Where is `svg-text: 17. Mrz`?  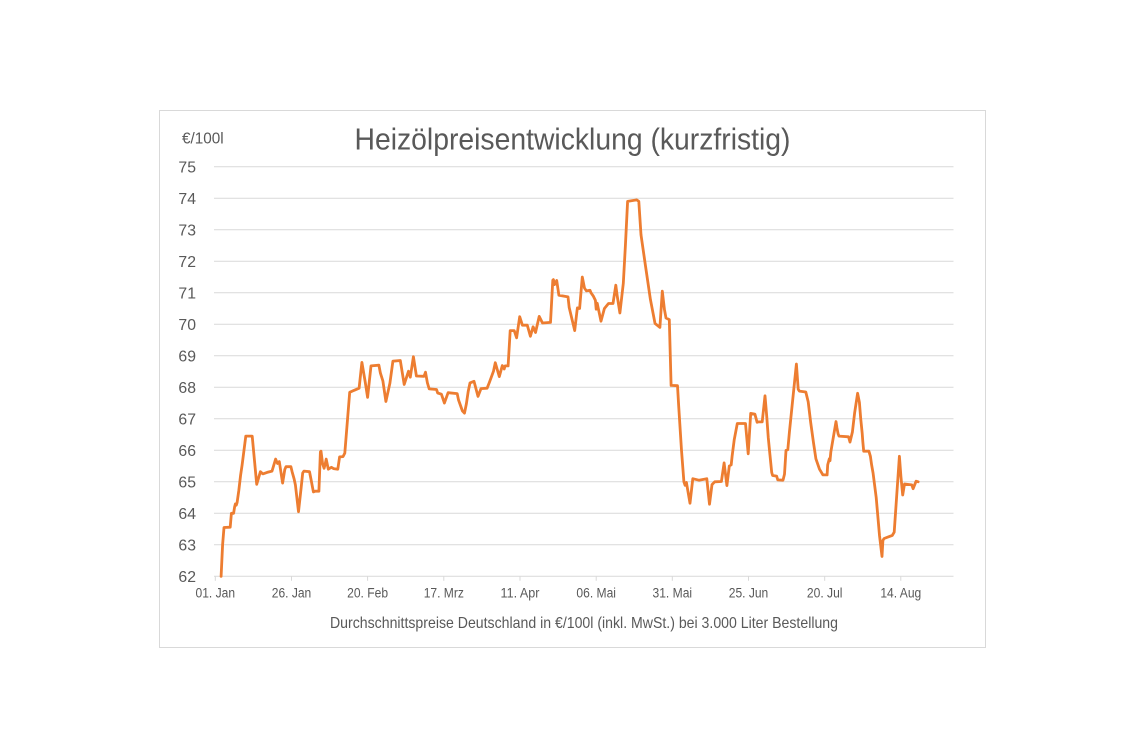 svg-text: 17. Mrz is located at coordinates (444, 593).